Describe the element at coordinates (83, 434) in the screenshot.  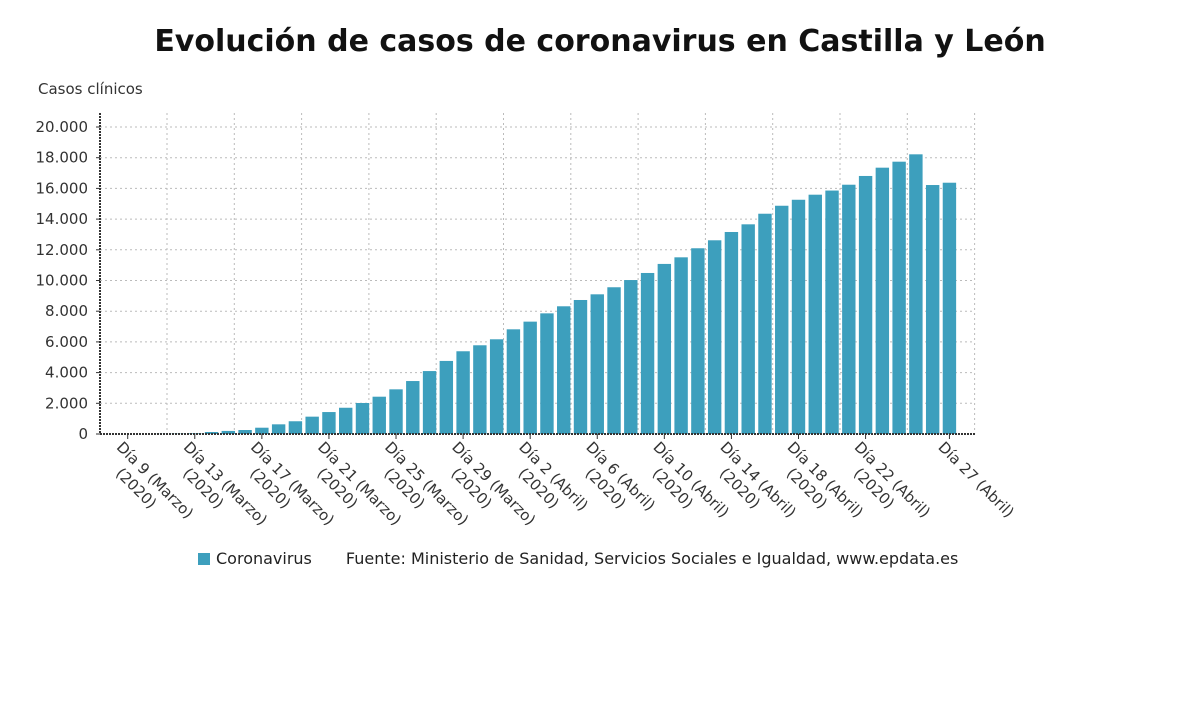
I see `y-tick-label: 0` at that location.